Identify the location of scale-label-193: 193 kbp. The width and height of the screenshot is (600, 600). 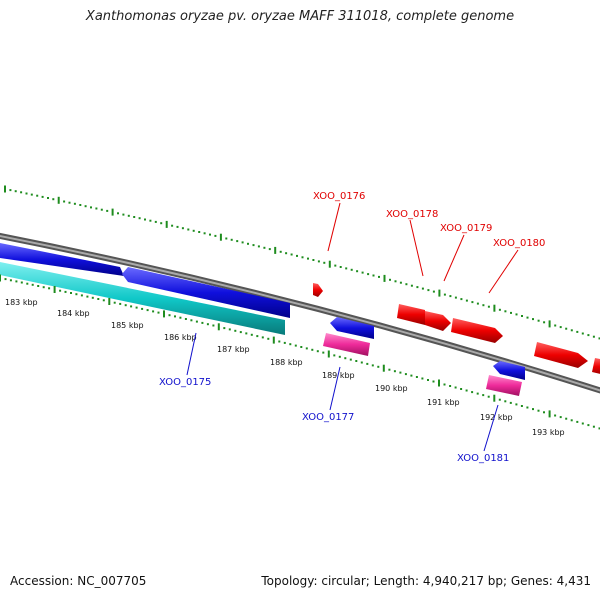
(548, 432).